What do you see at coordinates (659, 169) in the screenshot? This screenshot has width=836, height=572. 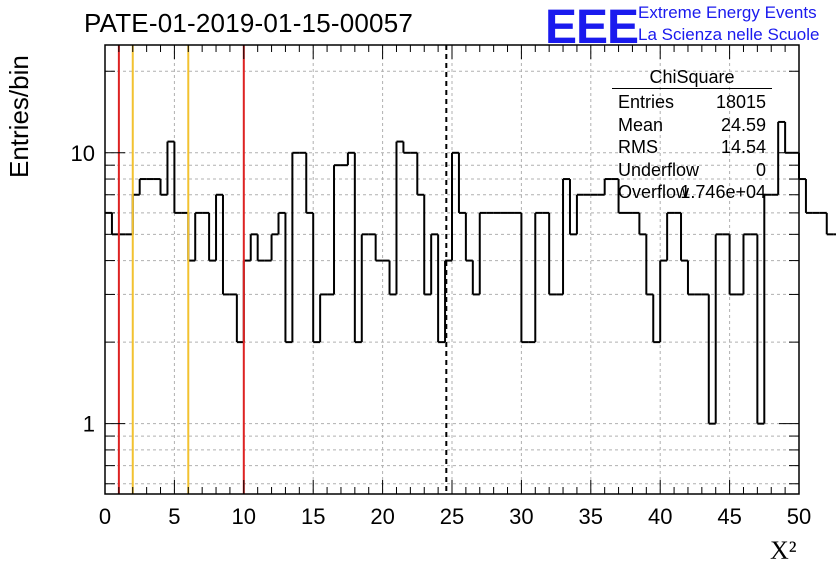 I see `stats-label: Underflow` at bounding box center [659, 169].